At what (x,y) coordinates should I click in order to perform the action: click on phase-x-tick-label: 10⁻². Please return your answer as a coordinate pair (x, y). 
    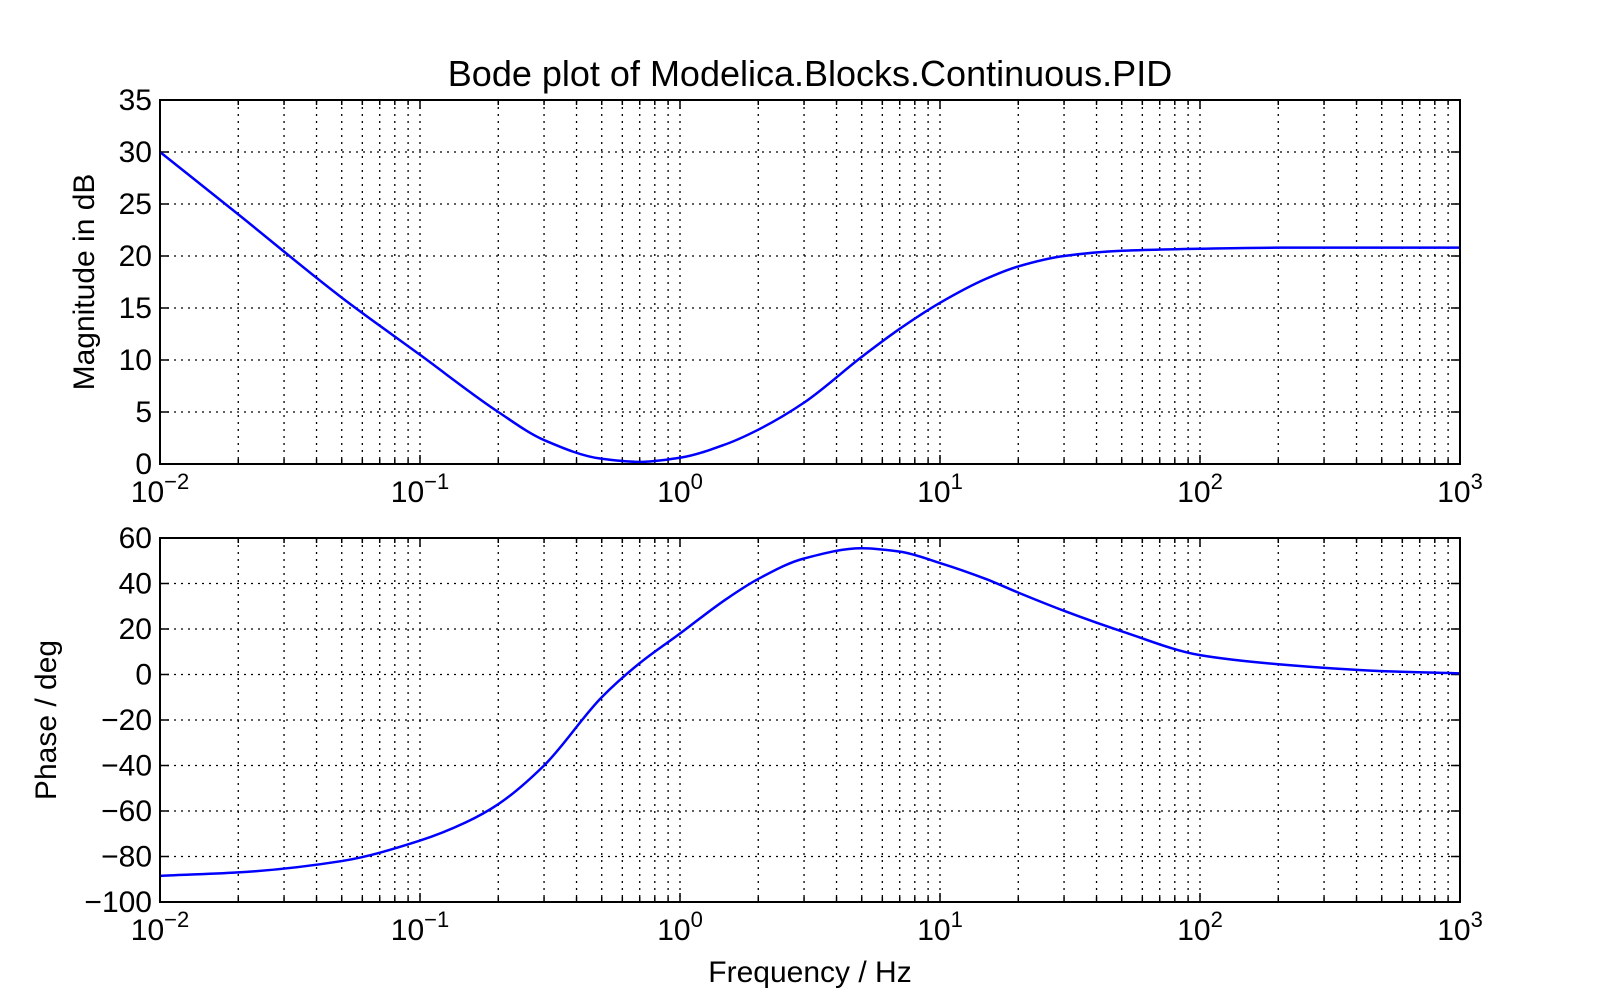
    Looking at the image, I should click on (160, 927).